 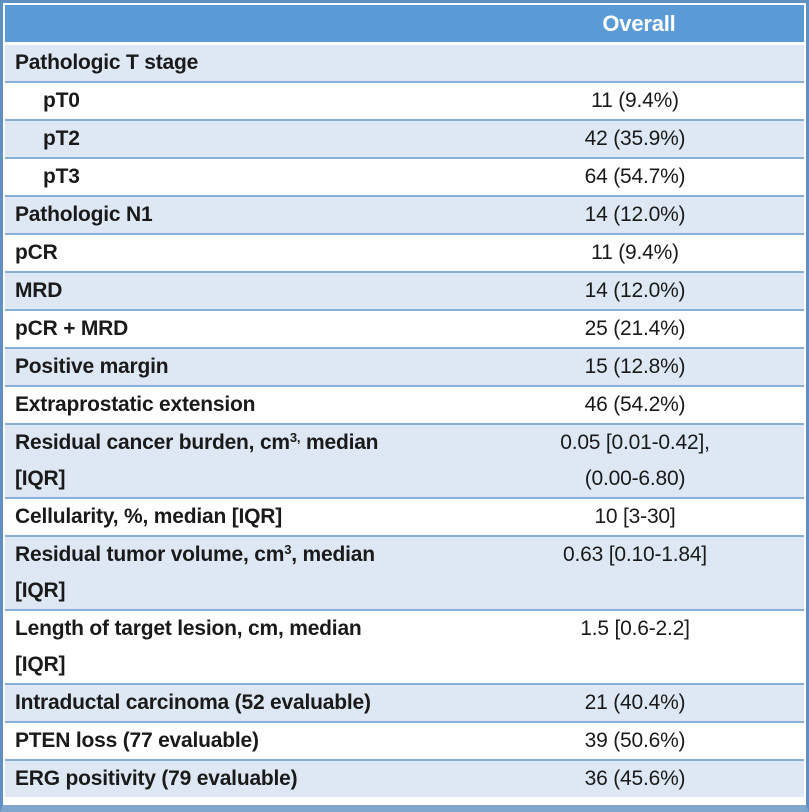 I want to click on table-row: PTEN loss (77 evaluable) 39 (50.6%), so click(x=404, y=740).